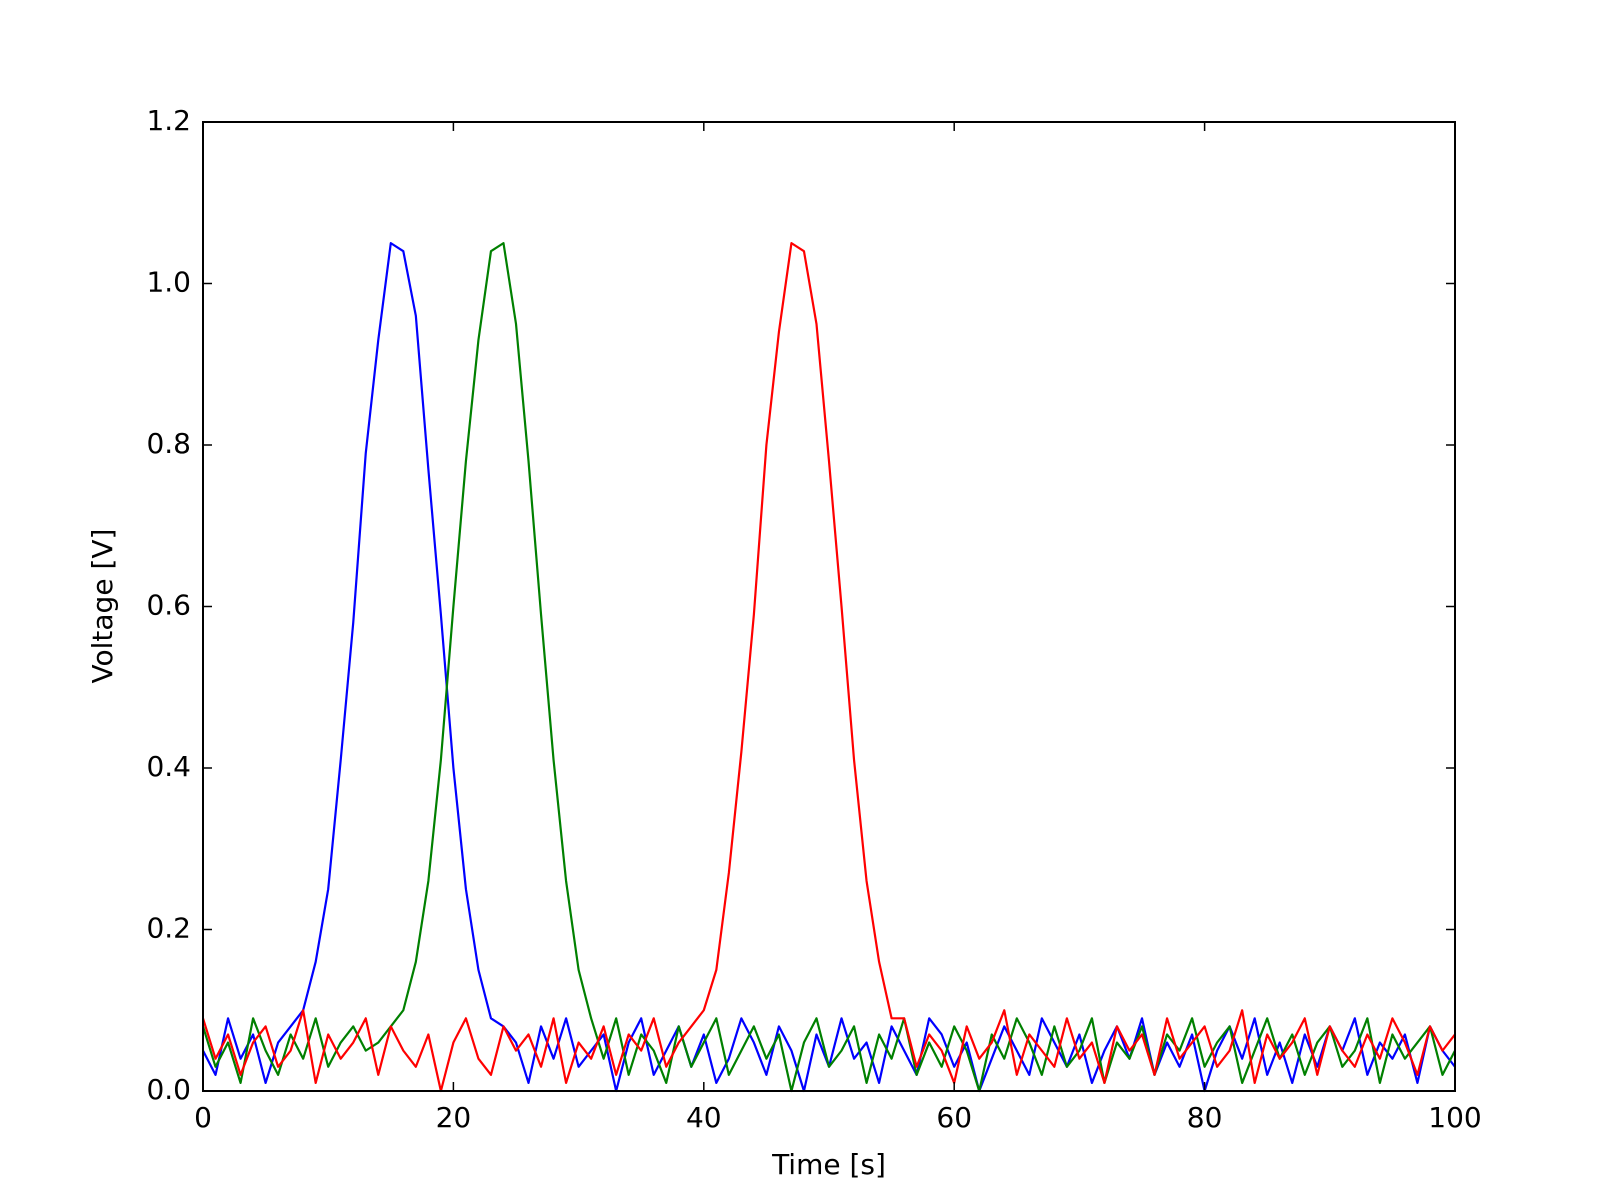 The width and height of the screenshot is (1600, 1200). What do you see at coordinates (168, 928) in the screenshot?
I see `y-tick-label: 0.2` at bounding box center [168, 928].